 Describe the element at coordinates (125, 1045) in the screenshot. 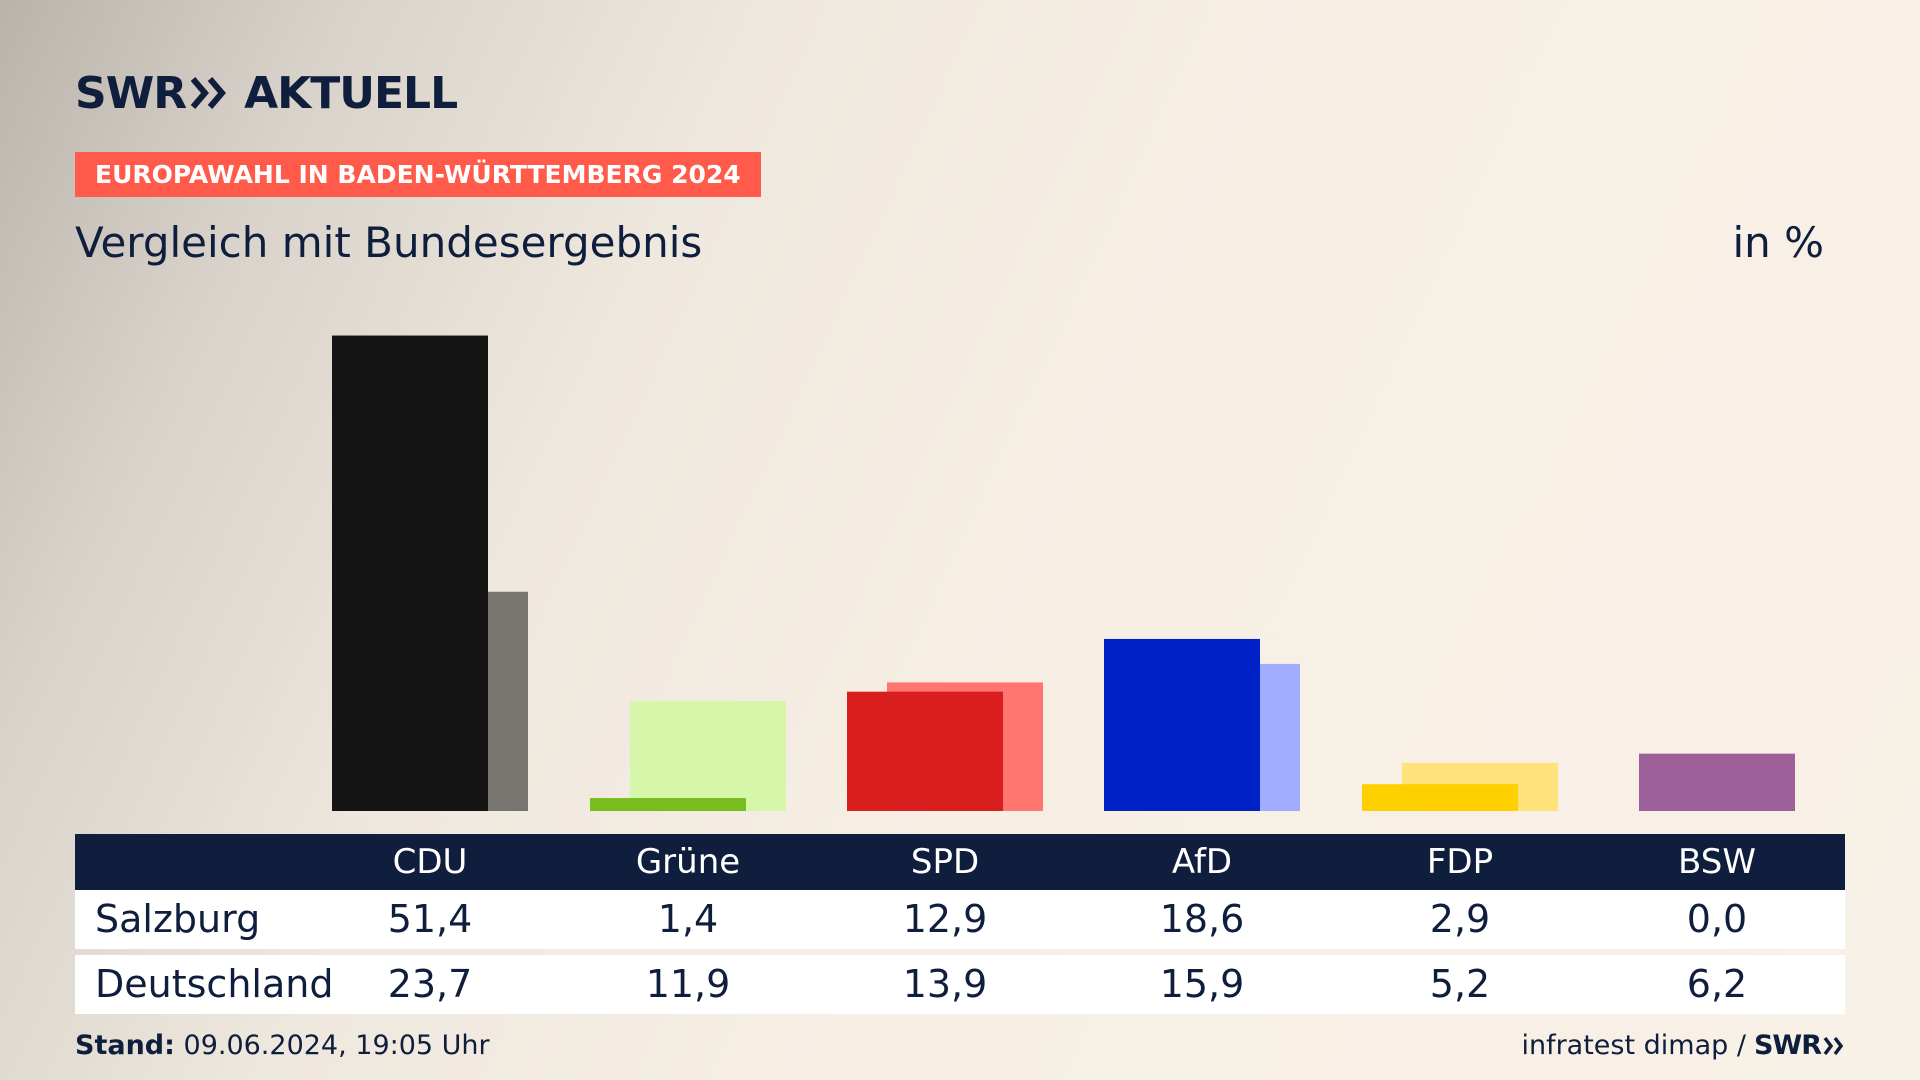

I see `stand-label: Stand:` at that location.